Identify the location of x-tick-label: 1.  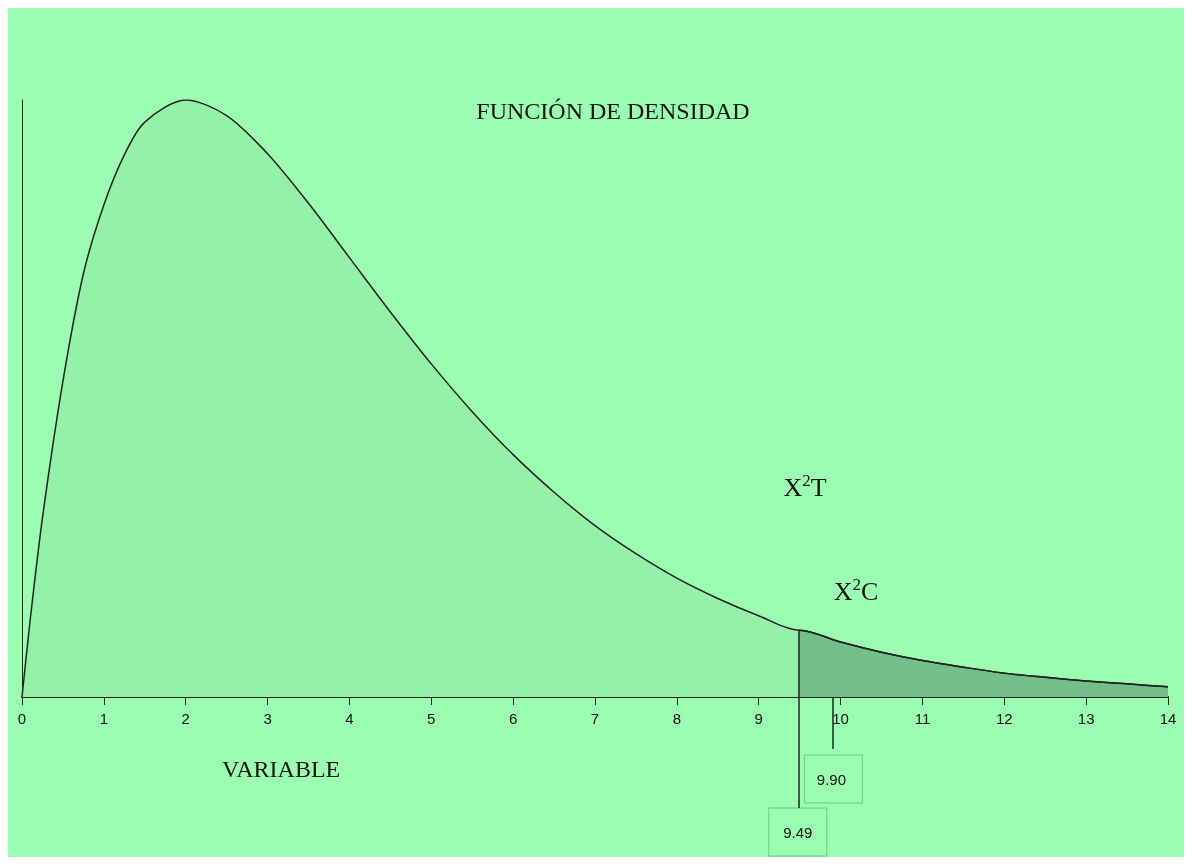
(104, 718).